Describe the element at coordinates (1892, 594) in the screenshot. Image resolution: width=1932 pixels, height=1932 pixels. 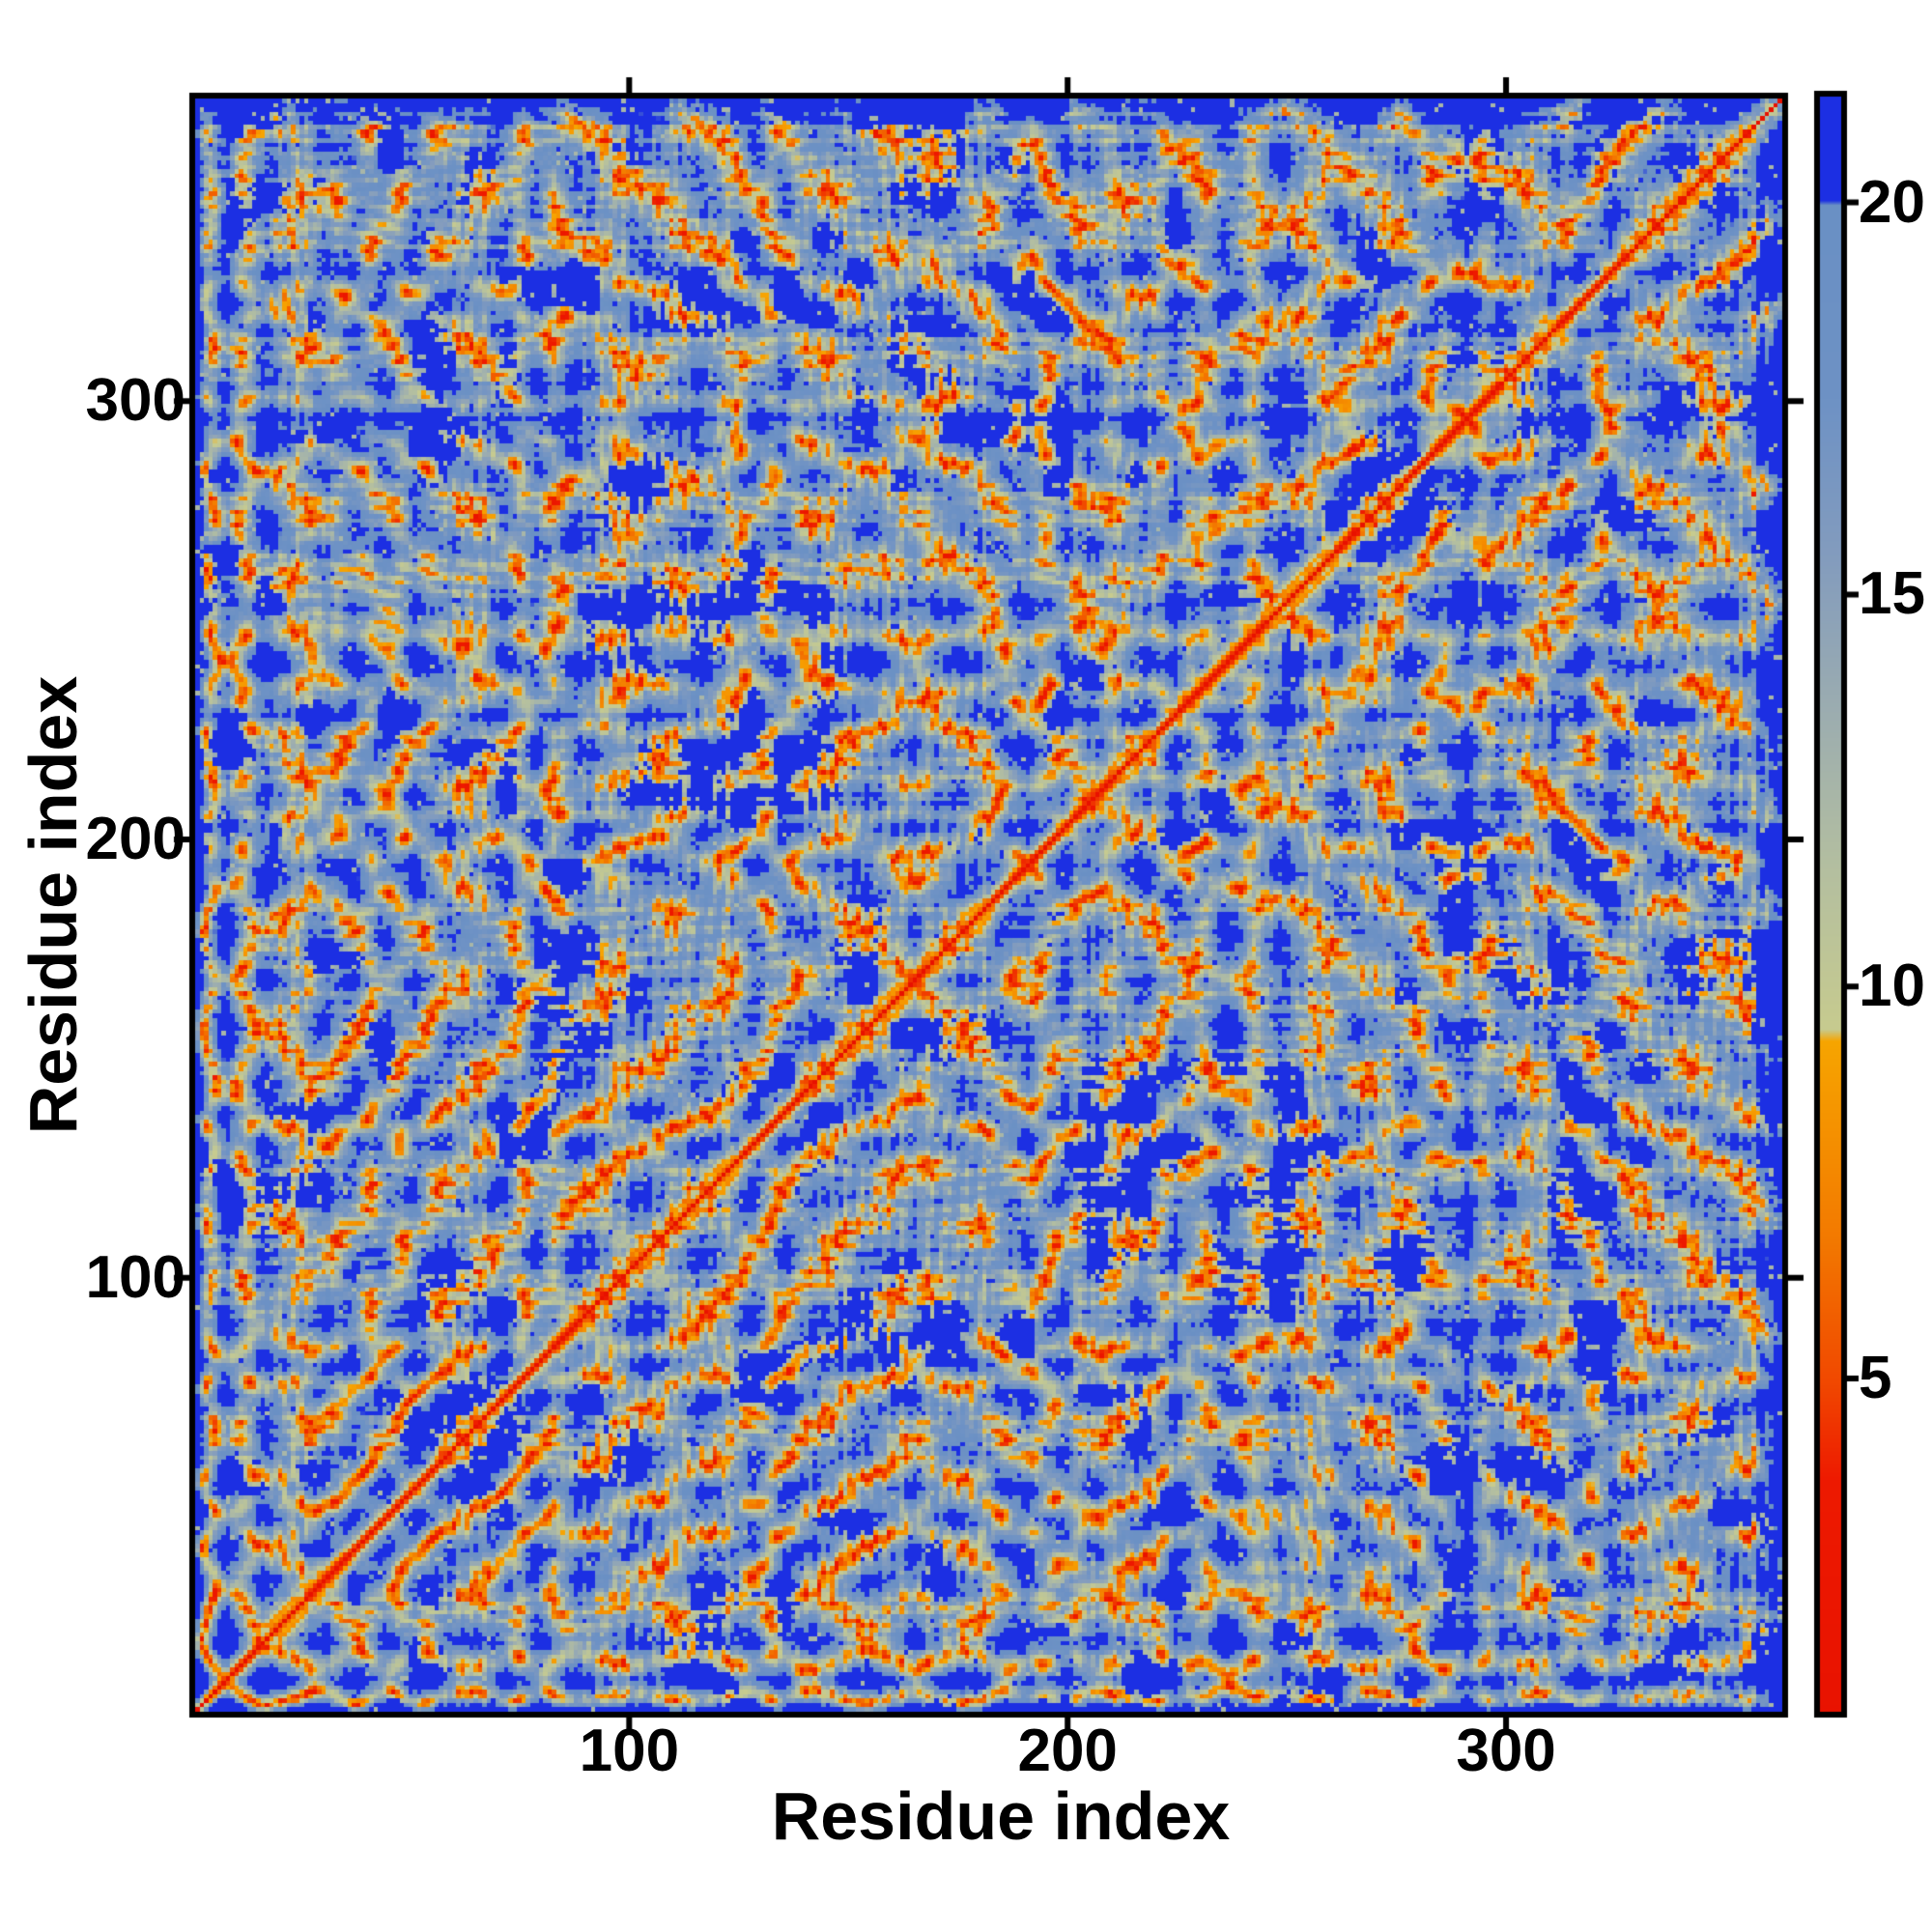
I see `colorbar-tick-label-15: 15` at that location.